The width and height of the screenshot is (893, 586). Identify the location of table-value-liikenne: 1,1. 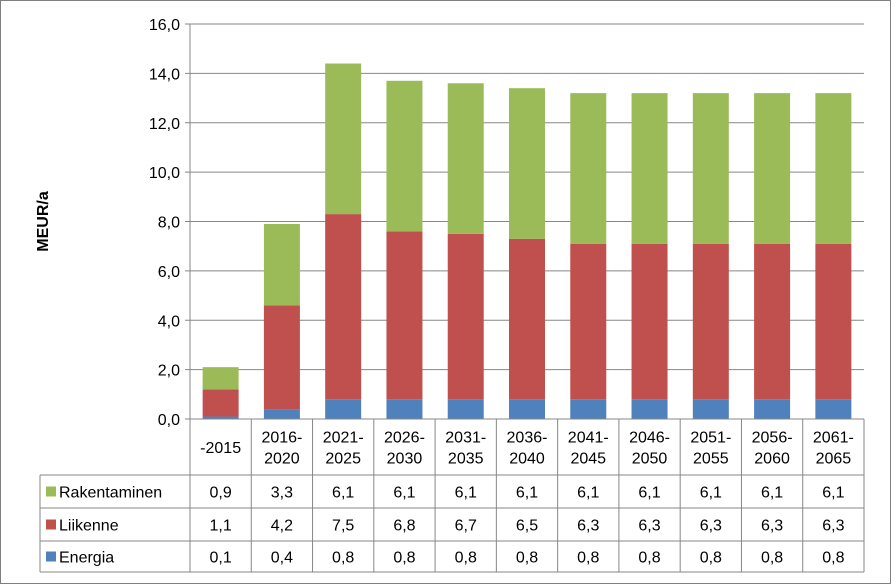
(221, 526).